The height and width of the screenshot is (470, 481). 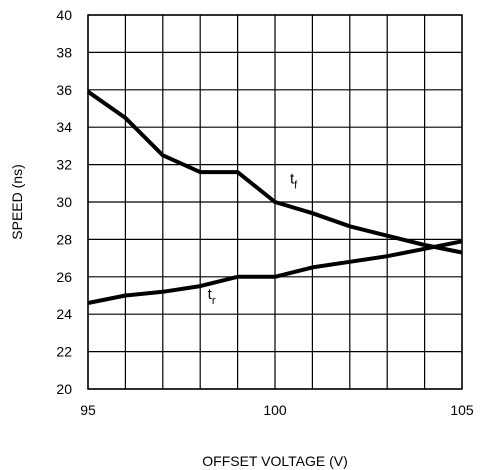 I want to click on y-tick-label: 32, so click(x=64, y=165).